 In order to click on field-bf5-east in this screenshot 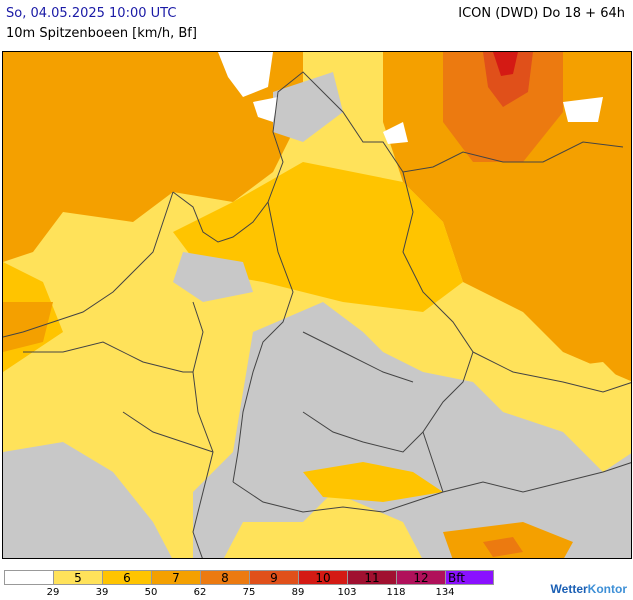, I will do `click(577, 402)`.